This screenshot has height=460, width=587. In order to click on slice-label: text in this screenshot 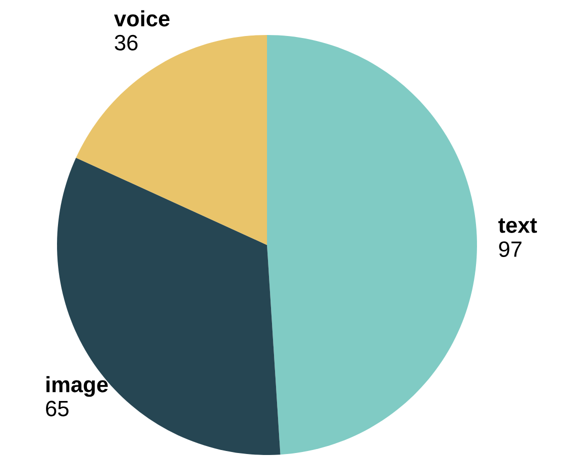, I will do `click(517, 225)`.